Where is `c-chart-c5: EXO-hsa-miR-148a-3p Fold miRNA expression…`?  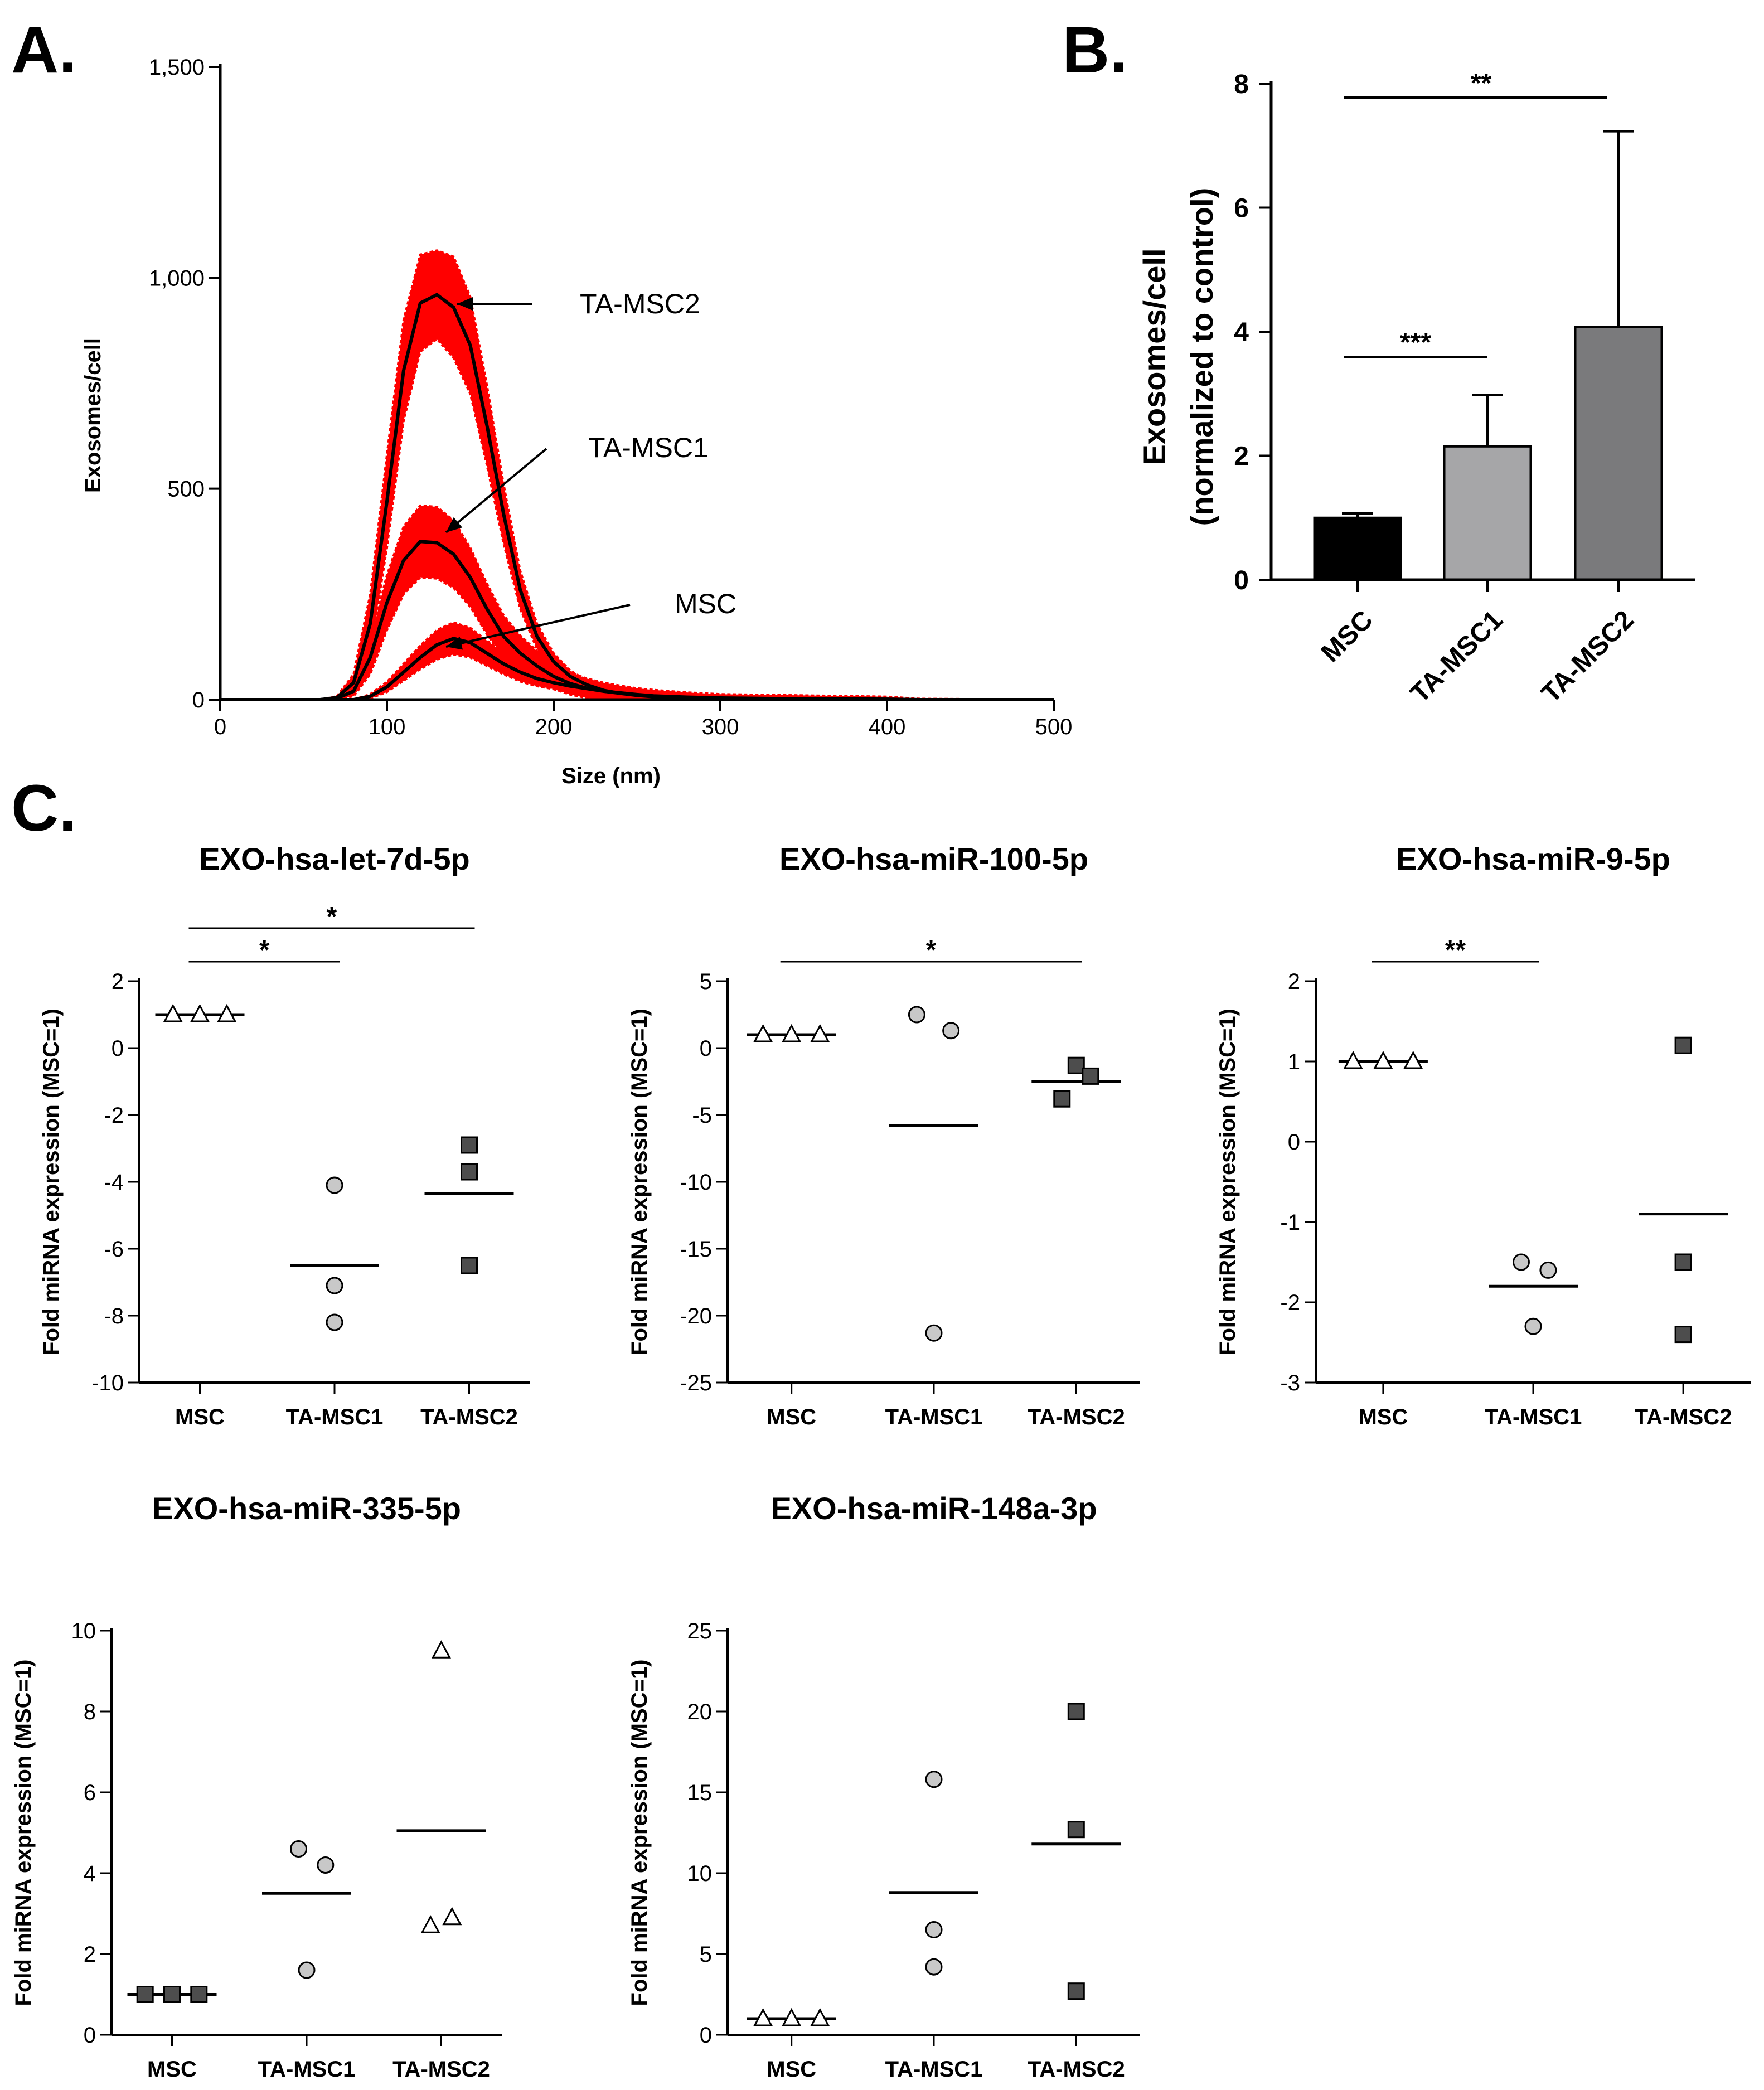 c-chart-c5: EXO-hsa-miR-148a-3p Fold miRNA expression… is located at coordinates (883, 1786).